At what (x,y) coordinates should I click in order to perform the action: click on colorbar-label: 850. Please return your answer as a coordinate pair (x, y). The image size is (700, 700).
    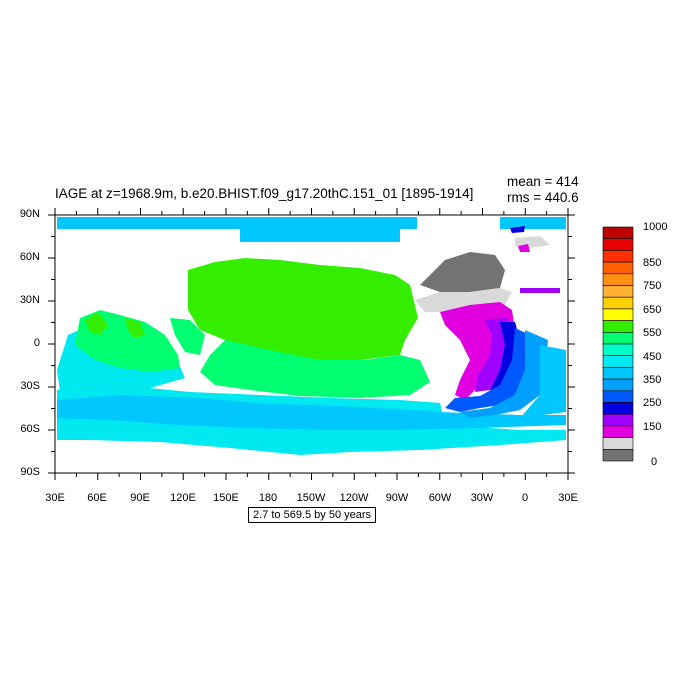
    Looking at the image, I should click on (652, 263).